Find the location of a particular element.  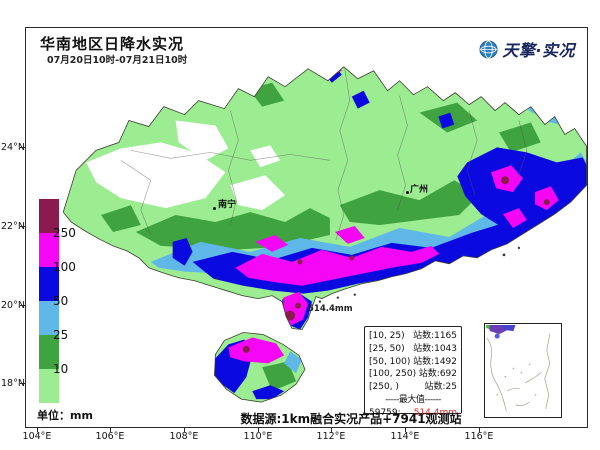

legend-label-10: 10 is located at coordinates (61, 369).